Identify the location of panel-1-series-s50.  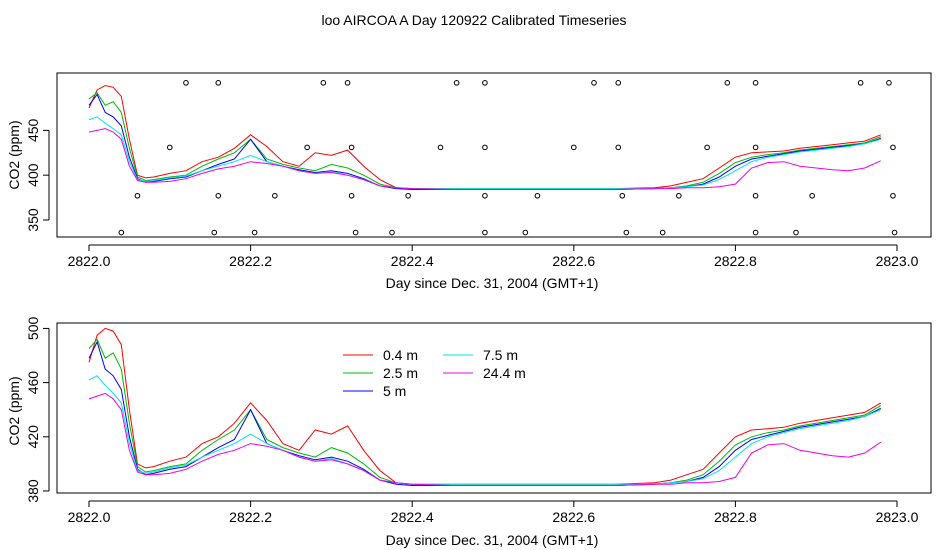
(484, 141).